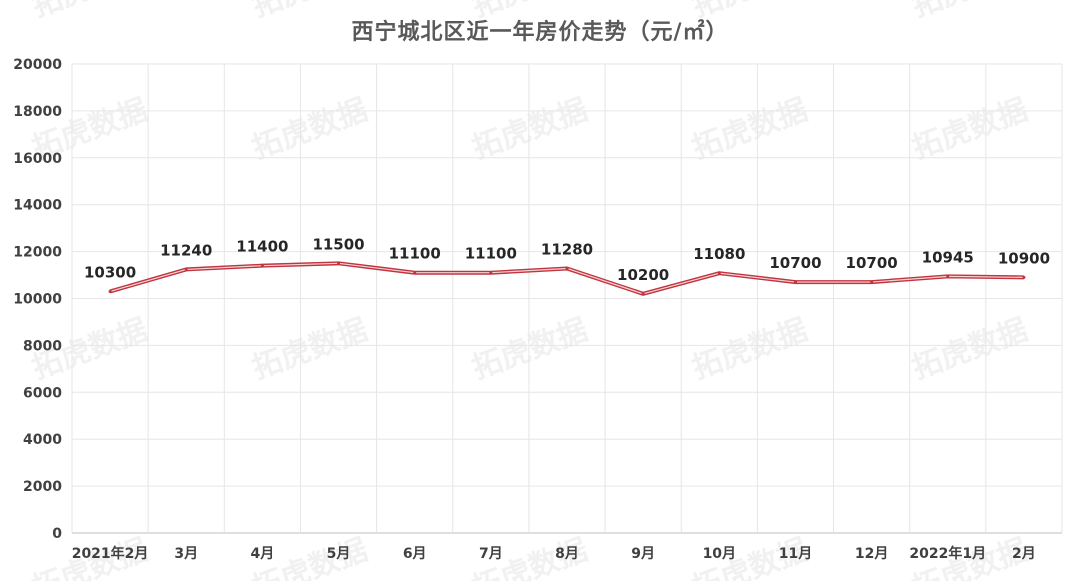 This screenshot has width=1080, height=585. I want to click on data-label: 10945, so click(948, 257).